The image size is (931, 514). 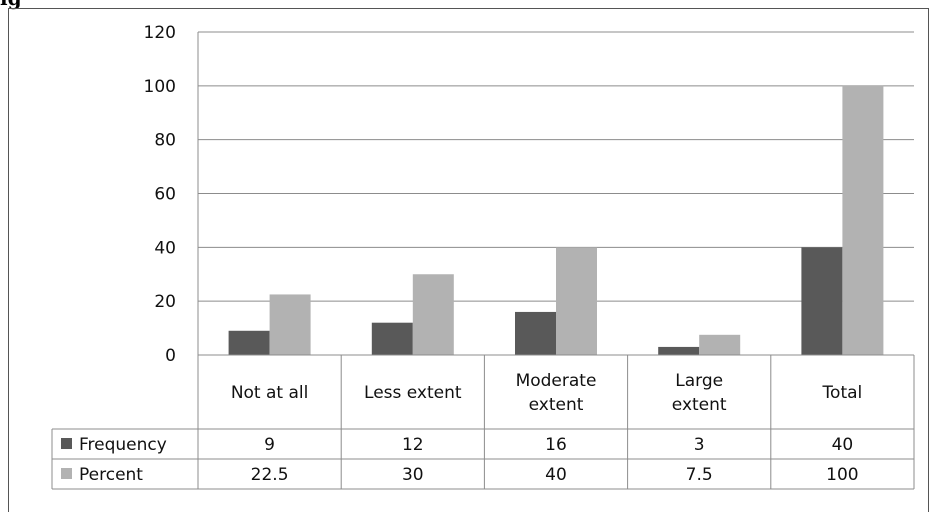 What do you see at coordinates (413, 393) in the screenshot?
I see `category-label: Less extent` at bounding box center [413, 393].